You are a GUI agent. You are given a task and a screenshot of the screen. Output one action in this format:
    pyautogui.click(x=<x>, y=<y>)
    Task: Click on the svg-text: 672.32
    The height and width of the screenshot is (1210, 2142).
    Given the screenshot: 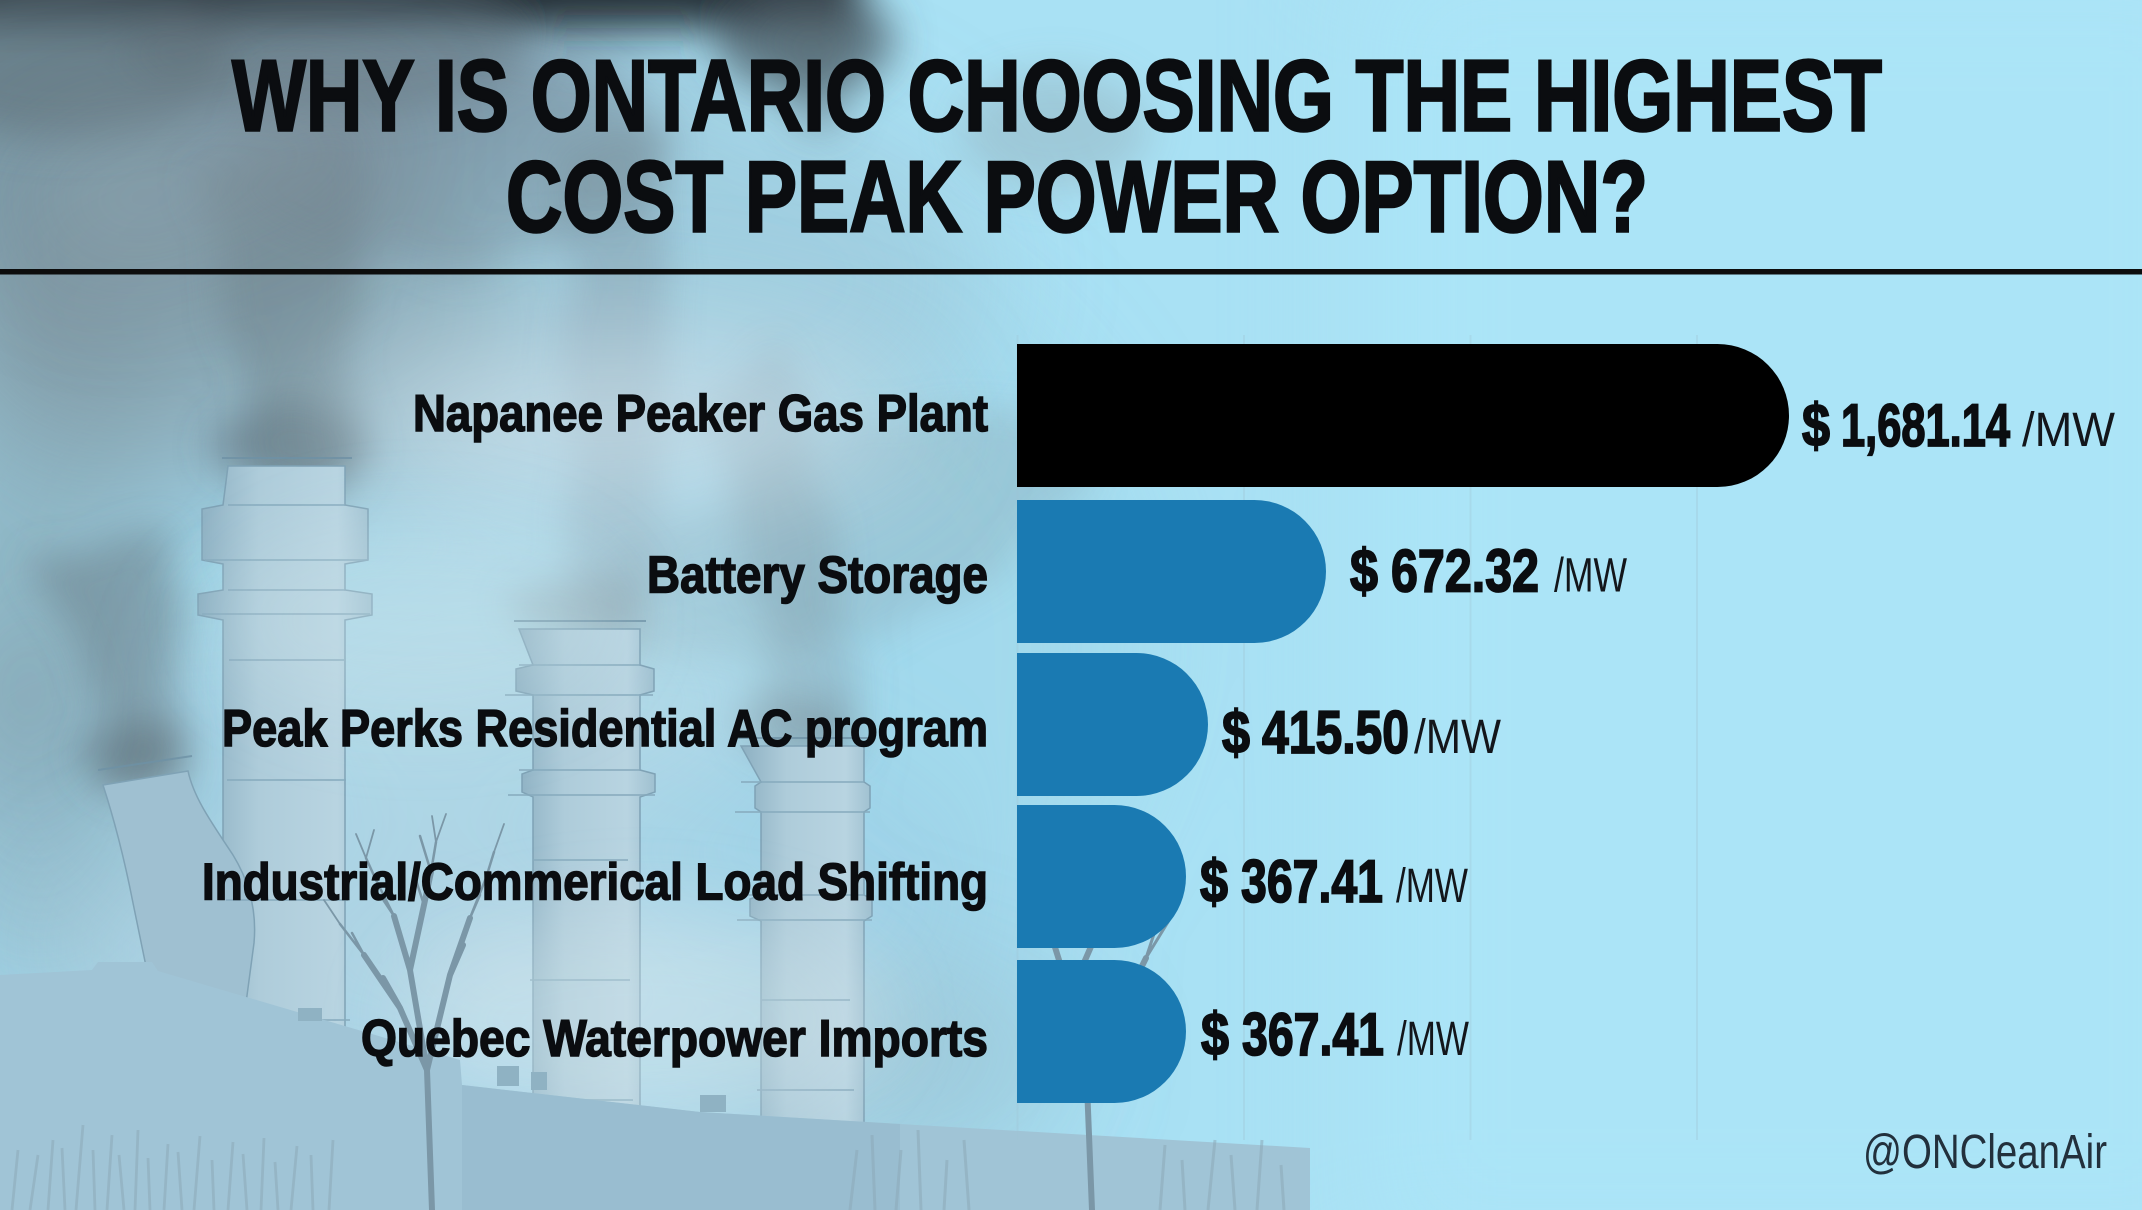 What is the action you would take?
    pyautogui.click(x=1465, y=571)
    